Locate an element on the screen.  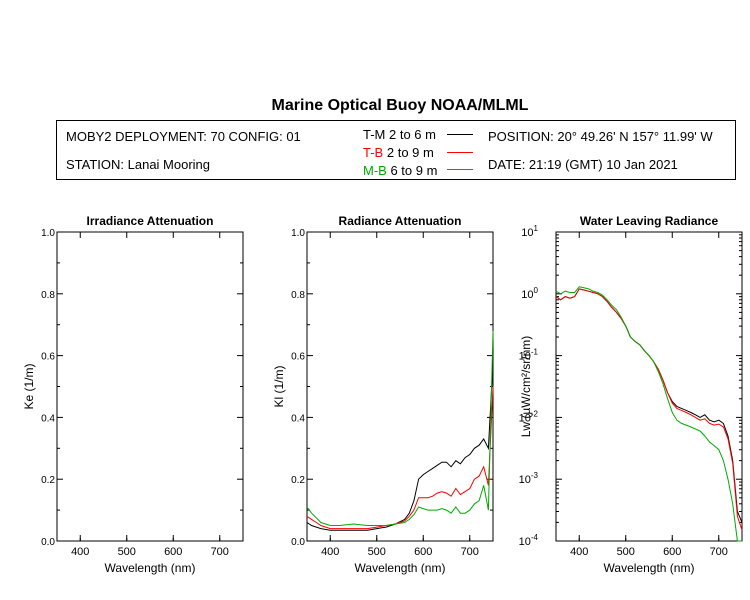
y-tick-label-2-0: 10⁻⁴ is located at coordinates (529, 540).